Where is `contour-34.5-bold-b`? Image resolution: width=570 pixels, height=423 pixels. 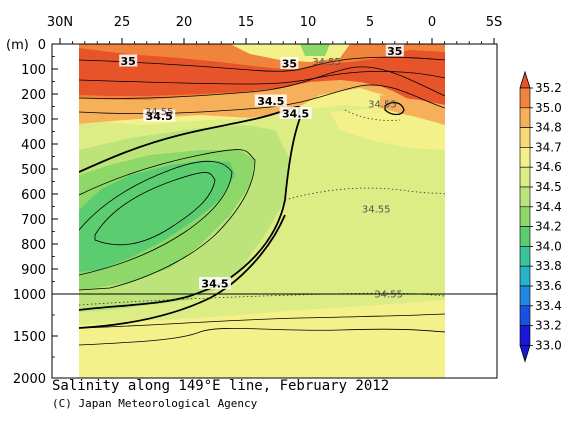 contour-34.5-bold-b is located at coordinates (182, 271).